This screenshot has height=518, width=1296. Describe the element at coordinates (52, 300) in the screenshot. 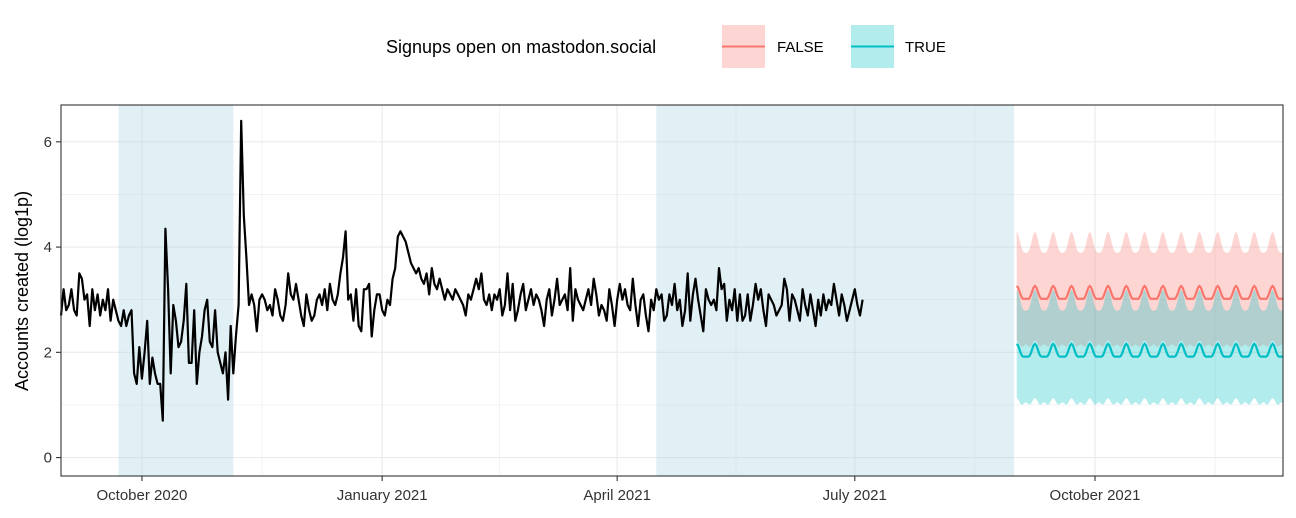

I see `y-axis: 0 2 4 6` at that location.